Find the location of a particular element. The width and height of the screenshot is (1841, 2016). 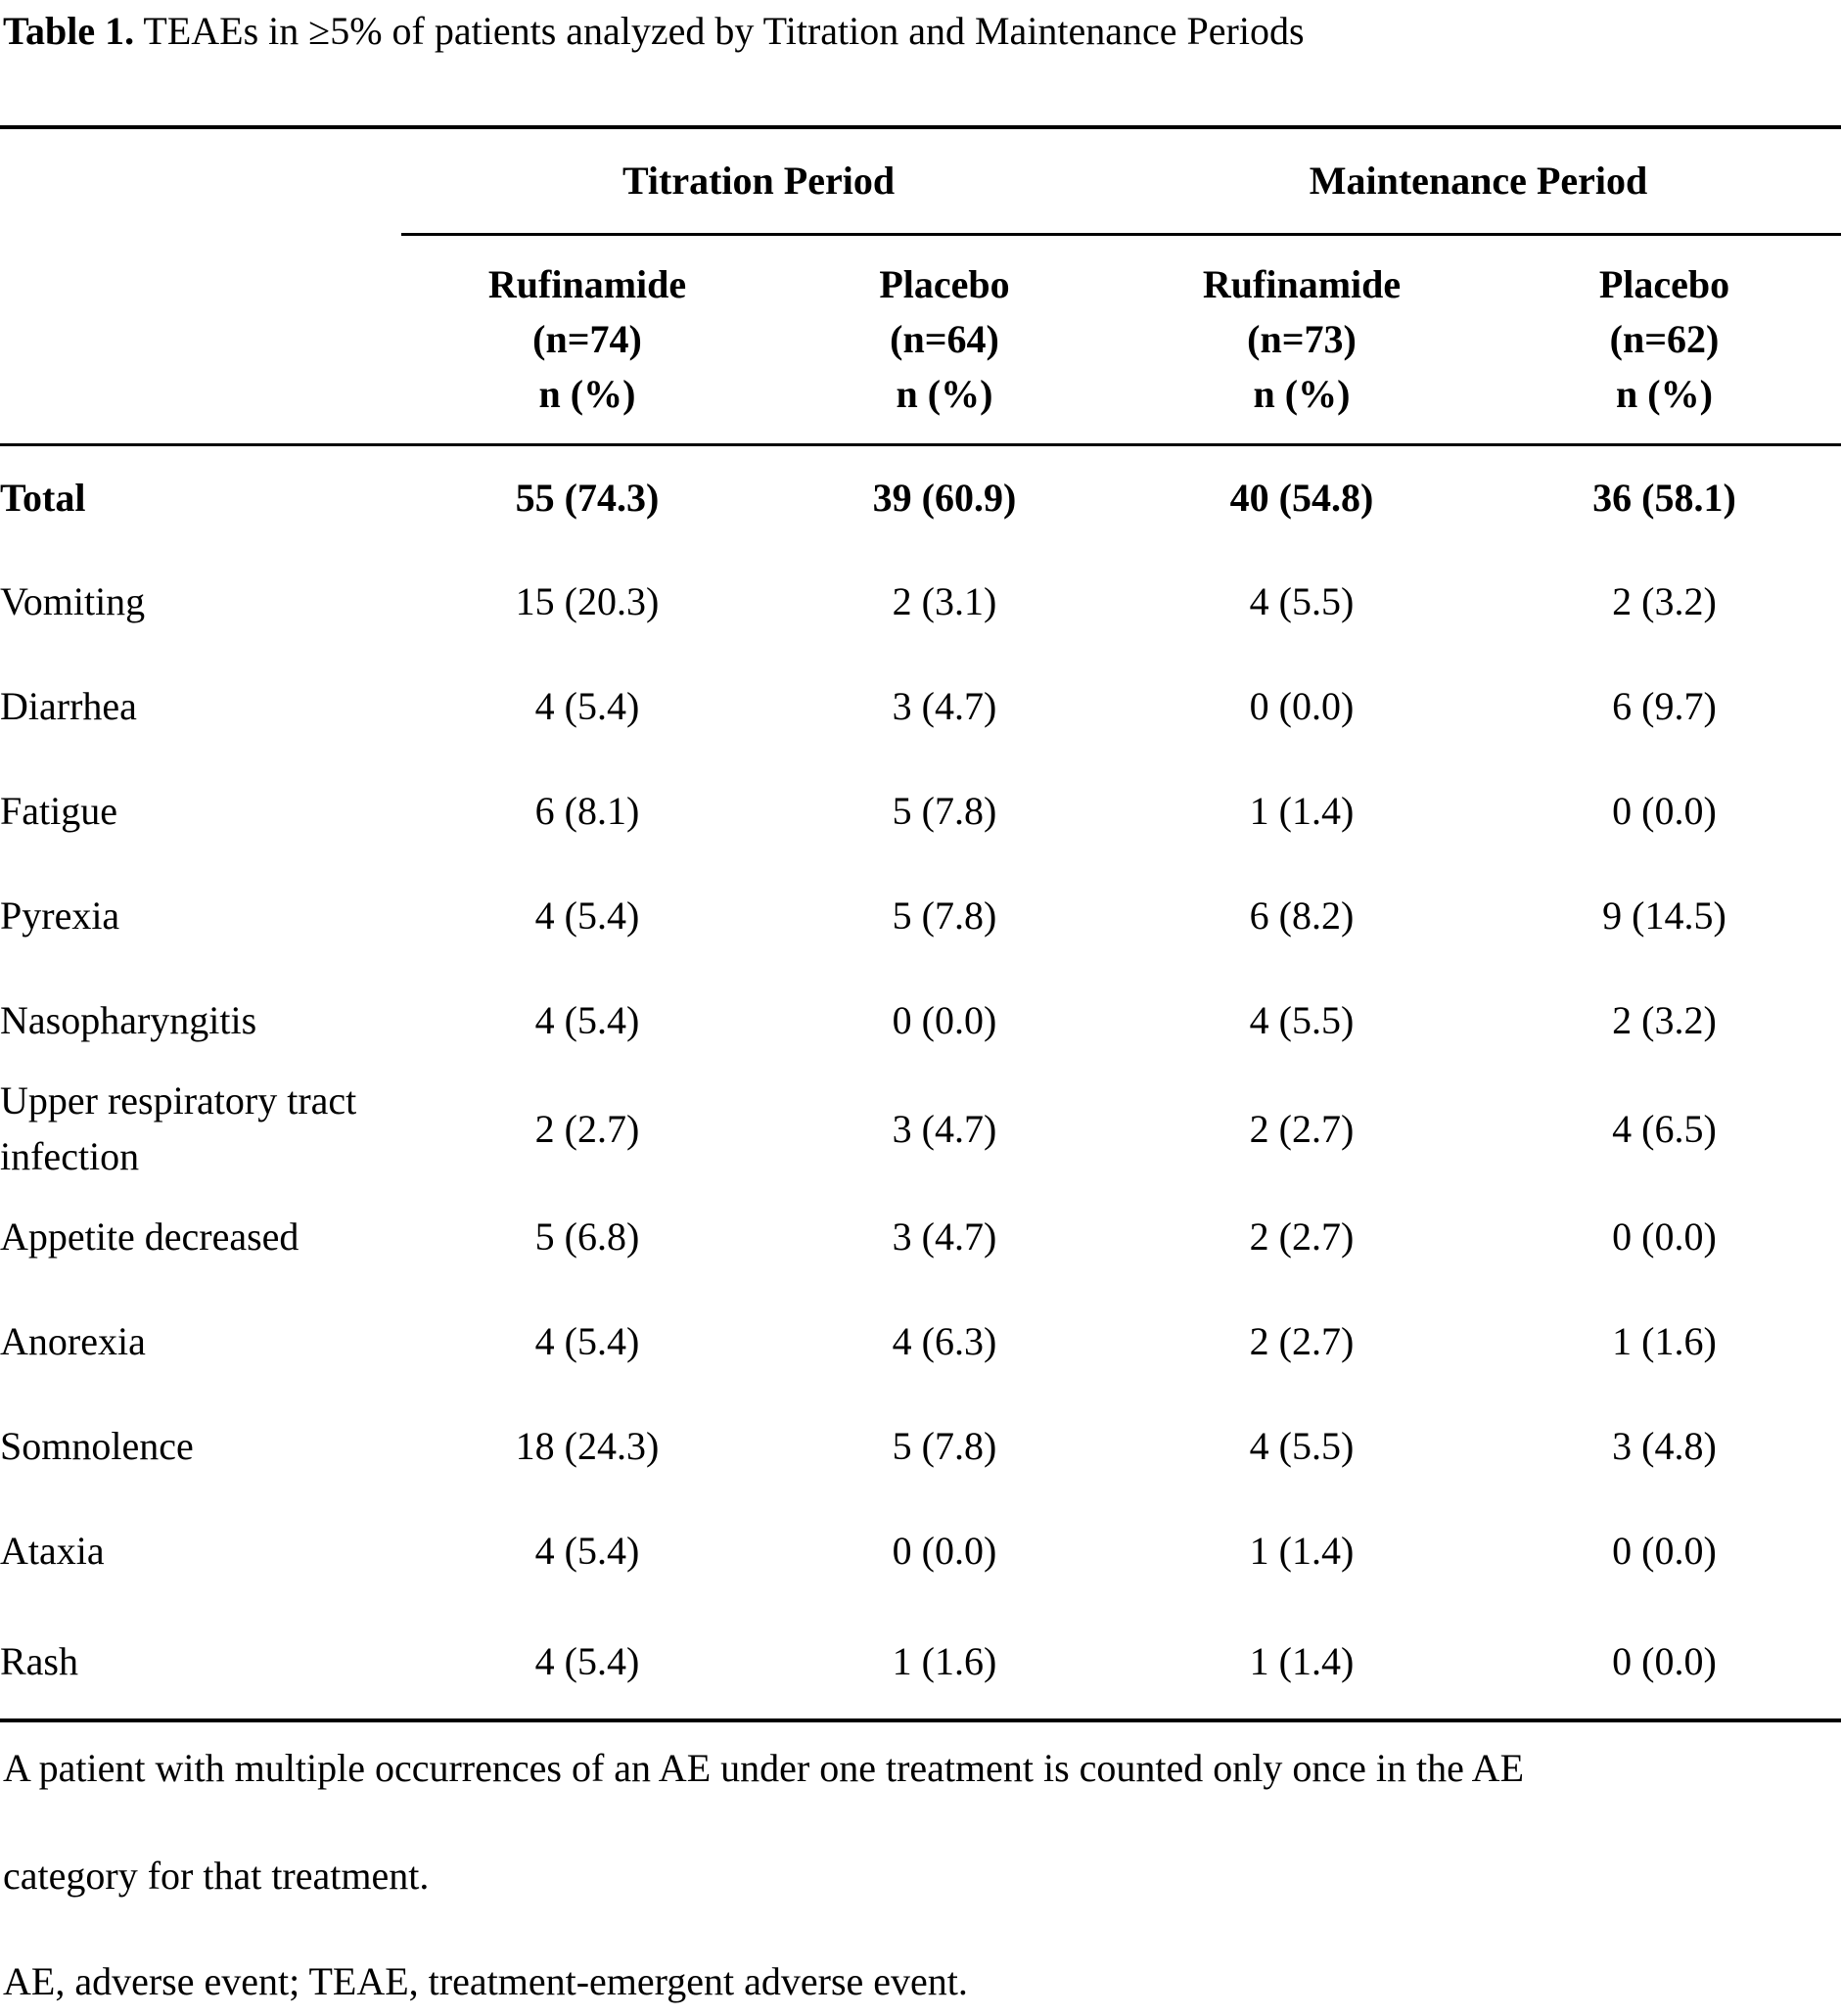

column-header-titration-rufinamide: Rufinamide (n=74) n (%) is located at coordinates (587, 340).